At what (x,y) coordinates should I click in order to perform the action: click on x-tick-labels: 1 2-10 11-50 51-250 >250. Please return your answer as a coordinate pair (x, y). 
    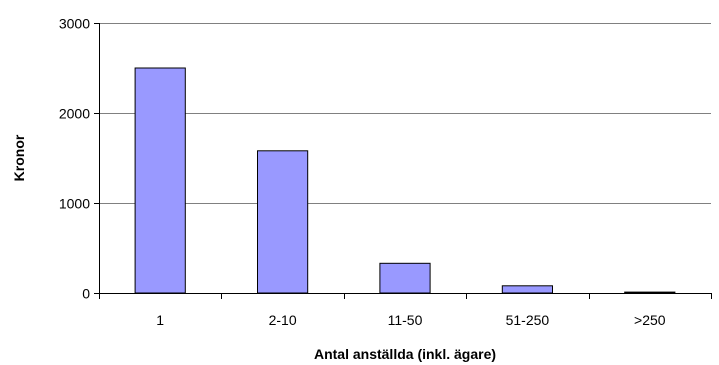
    Looking at the image, I should click on (410, 320).